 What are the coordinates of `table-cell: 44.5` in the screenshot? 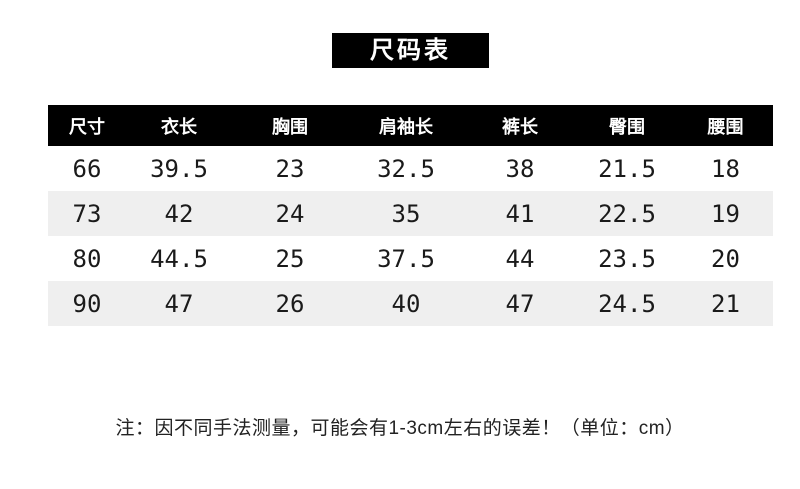 It's located at (179, 258).